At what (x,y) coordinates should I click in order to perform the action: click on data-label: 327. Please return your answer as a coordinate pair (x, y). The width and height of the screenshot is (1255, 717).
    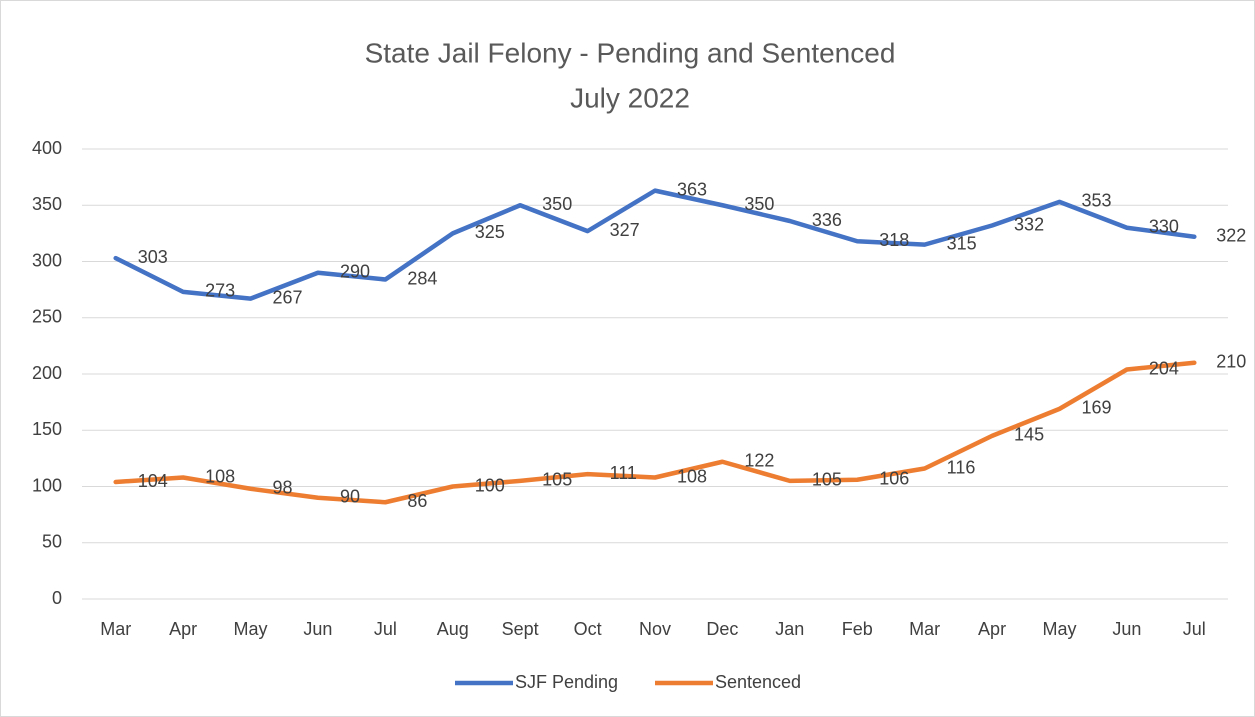
    Looking at the image, I should click on (625, 230).